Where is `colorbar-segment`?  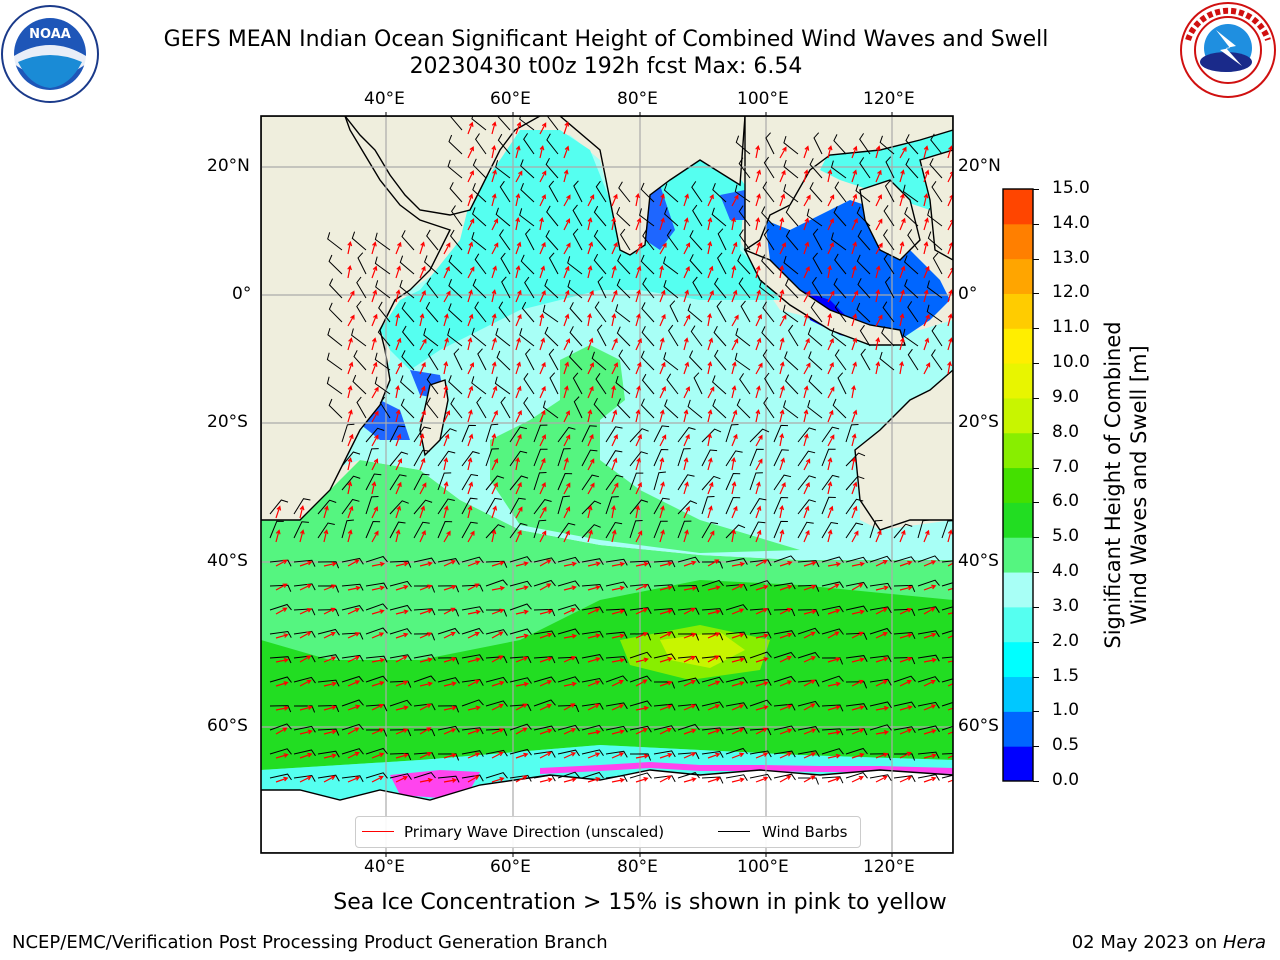
colorbar-segment is located at coordinates (1018, 520).